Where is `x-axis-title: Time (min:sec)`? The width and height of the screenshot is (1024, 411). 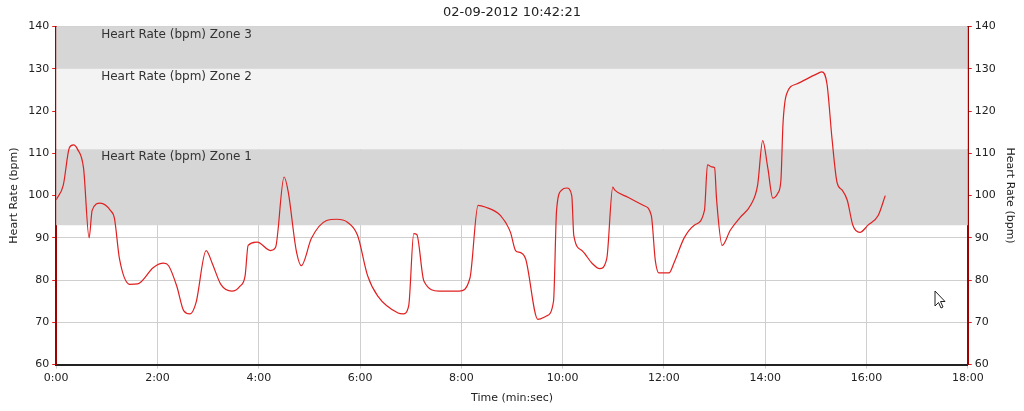
x-axis-title: Time (min:sec) is located at coordinates (511, 398).